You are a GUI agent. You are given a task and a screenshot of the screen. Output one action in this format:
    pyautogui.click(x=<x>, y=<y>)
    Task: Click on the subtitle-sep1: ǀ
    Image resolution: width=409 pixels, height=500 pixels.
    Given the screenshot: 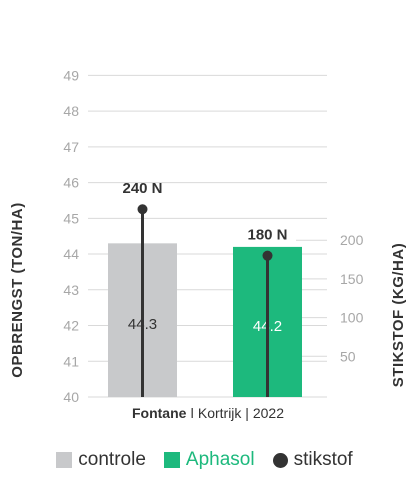 What is the action you would take?
    pyautogui.click(x=191, y=413)
    